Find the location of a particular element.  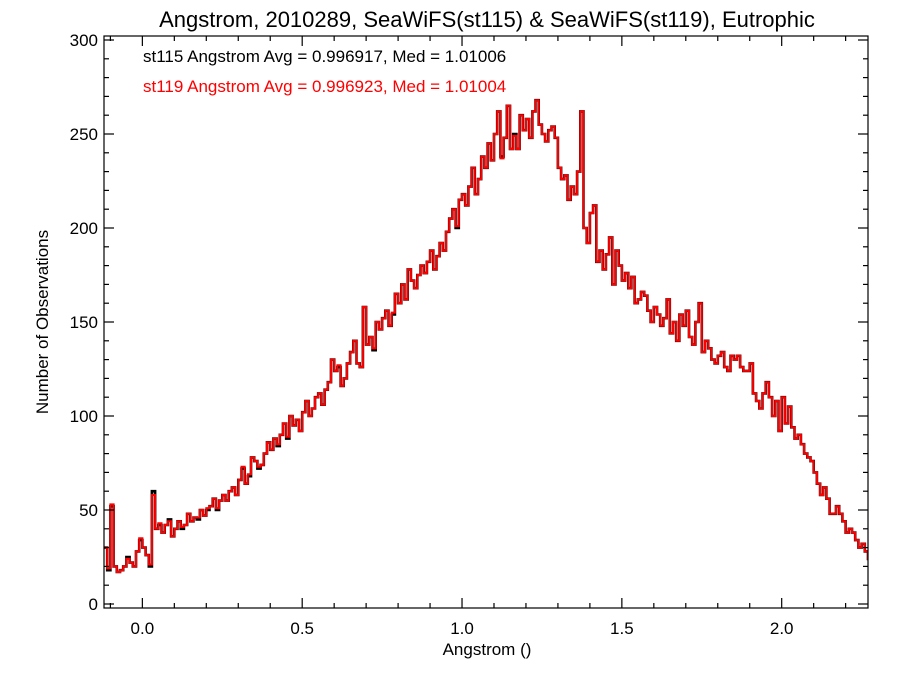

y-tick-label: 0 is located at coordinates (93, 604).